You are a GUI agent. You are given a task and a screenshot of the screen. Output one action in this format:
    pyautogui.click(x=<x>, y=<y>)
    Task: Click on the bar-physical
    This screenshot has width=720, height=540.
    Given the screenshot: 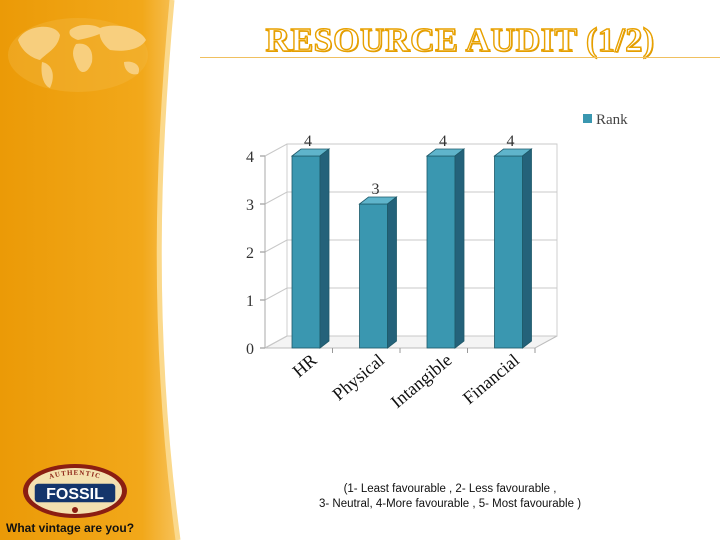 What is the action you would take?
    pyautogui.click(x=378, y=272)
    